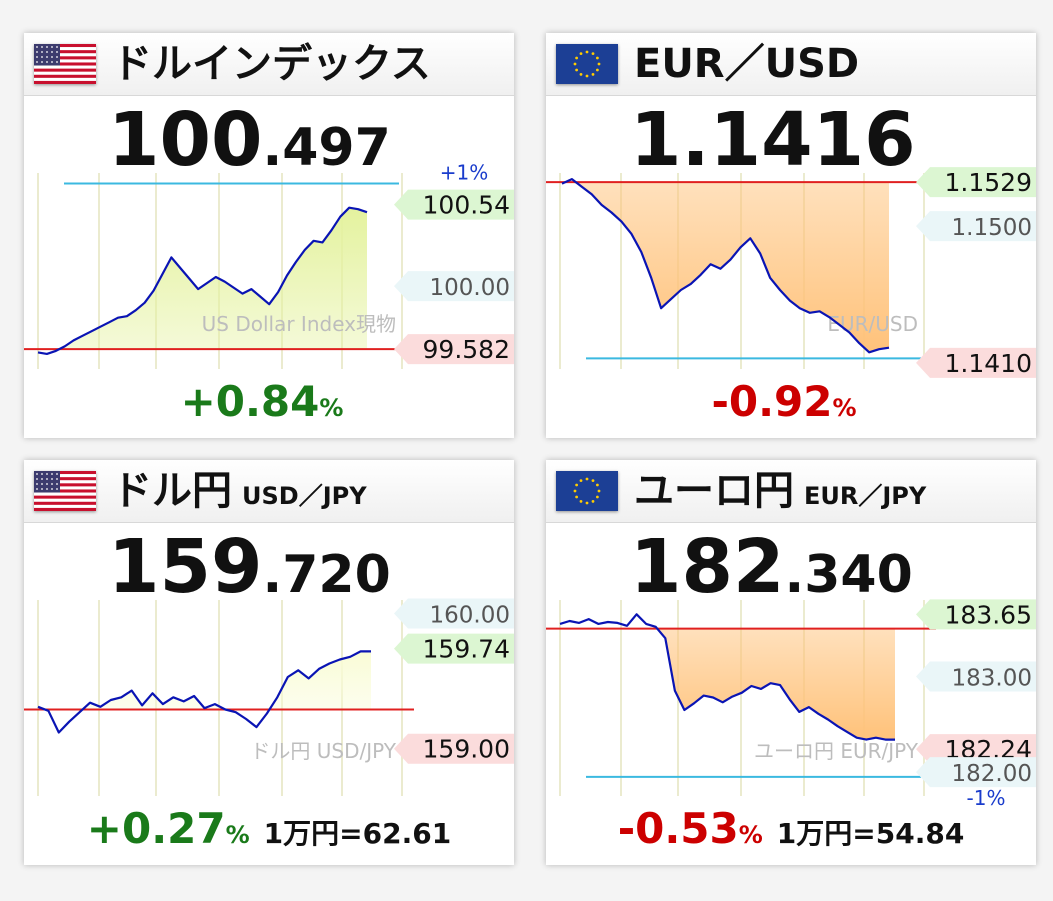  What do you see at coordinates (323, 751) in the screenshot?
I see `watermark-label: ドル円 USD/JPY` at bounding box center [323, 751].